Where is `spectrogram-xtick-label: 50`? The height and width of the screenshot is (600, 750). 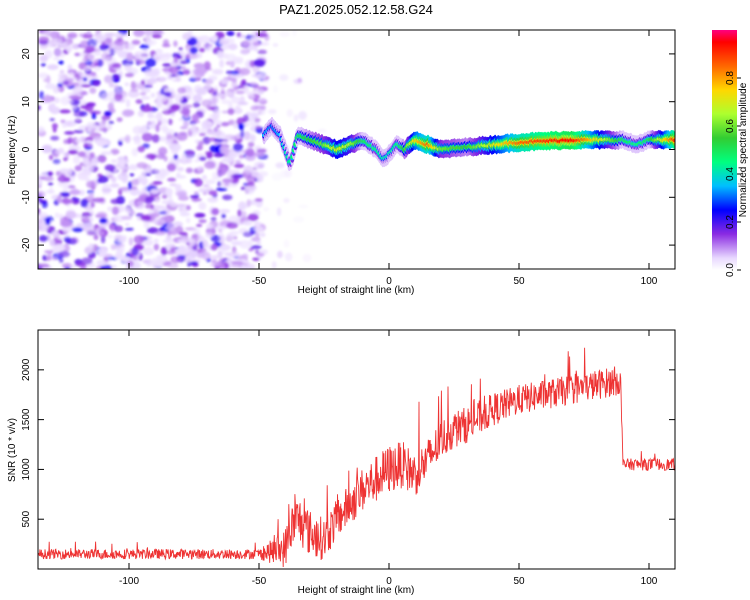
spectrogram-xtick-label: 50 is located at coordinates (519, 281).